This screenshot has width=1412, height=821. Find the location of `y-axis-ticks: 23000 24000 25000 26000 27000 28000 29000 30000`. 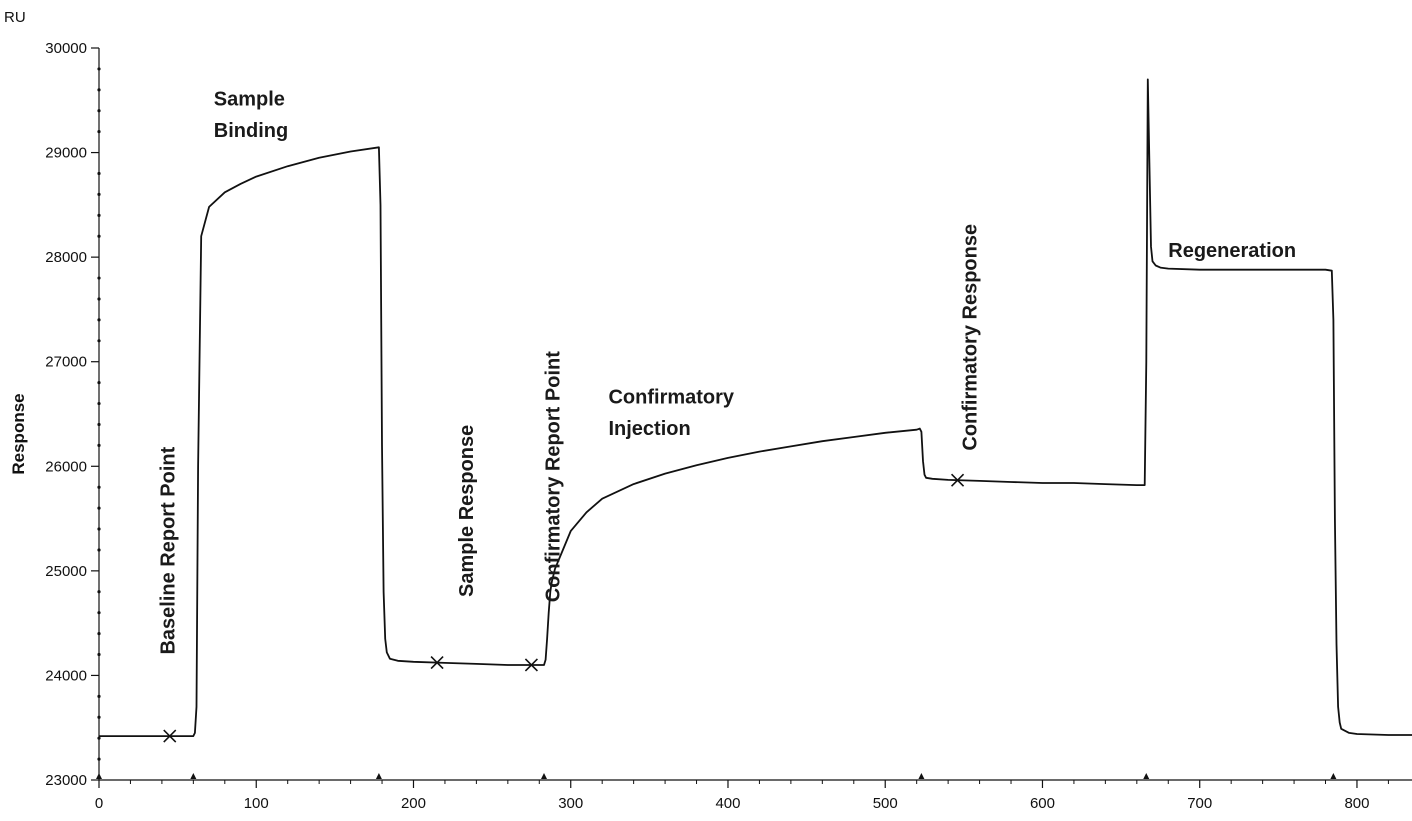

y-axis-ticks: 23000 24000 25000 26000 27000 28000 29000 30000 is located at coordinates (73, 414).